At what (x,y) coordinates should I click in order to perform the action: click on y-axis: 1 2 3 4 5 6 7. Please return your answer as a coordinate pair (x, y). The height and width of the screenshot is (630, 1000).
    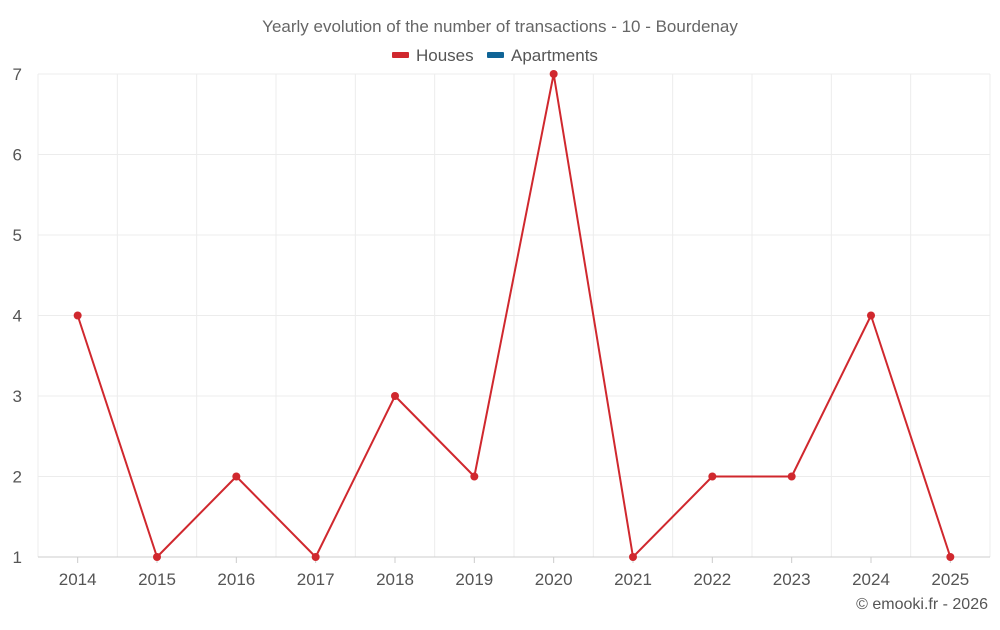
    Looking at the image, I should click on (17, 316).